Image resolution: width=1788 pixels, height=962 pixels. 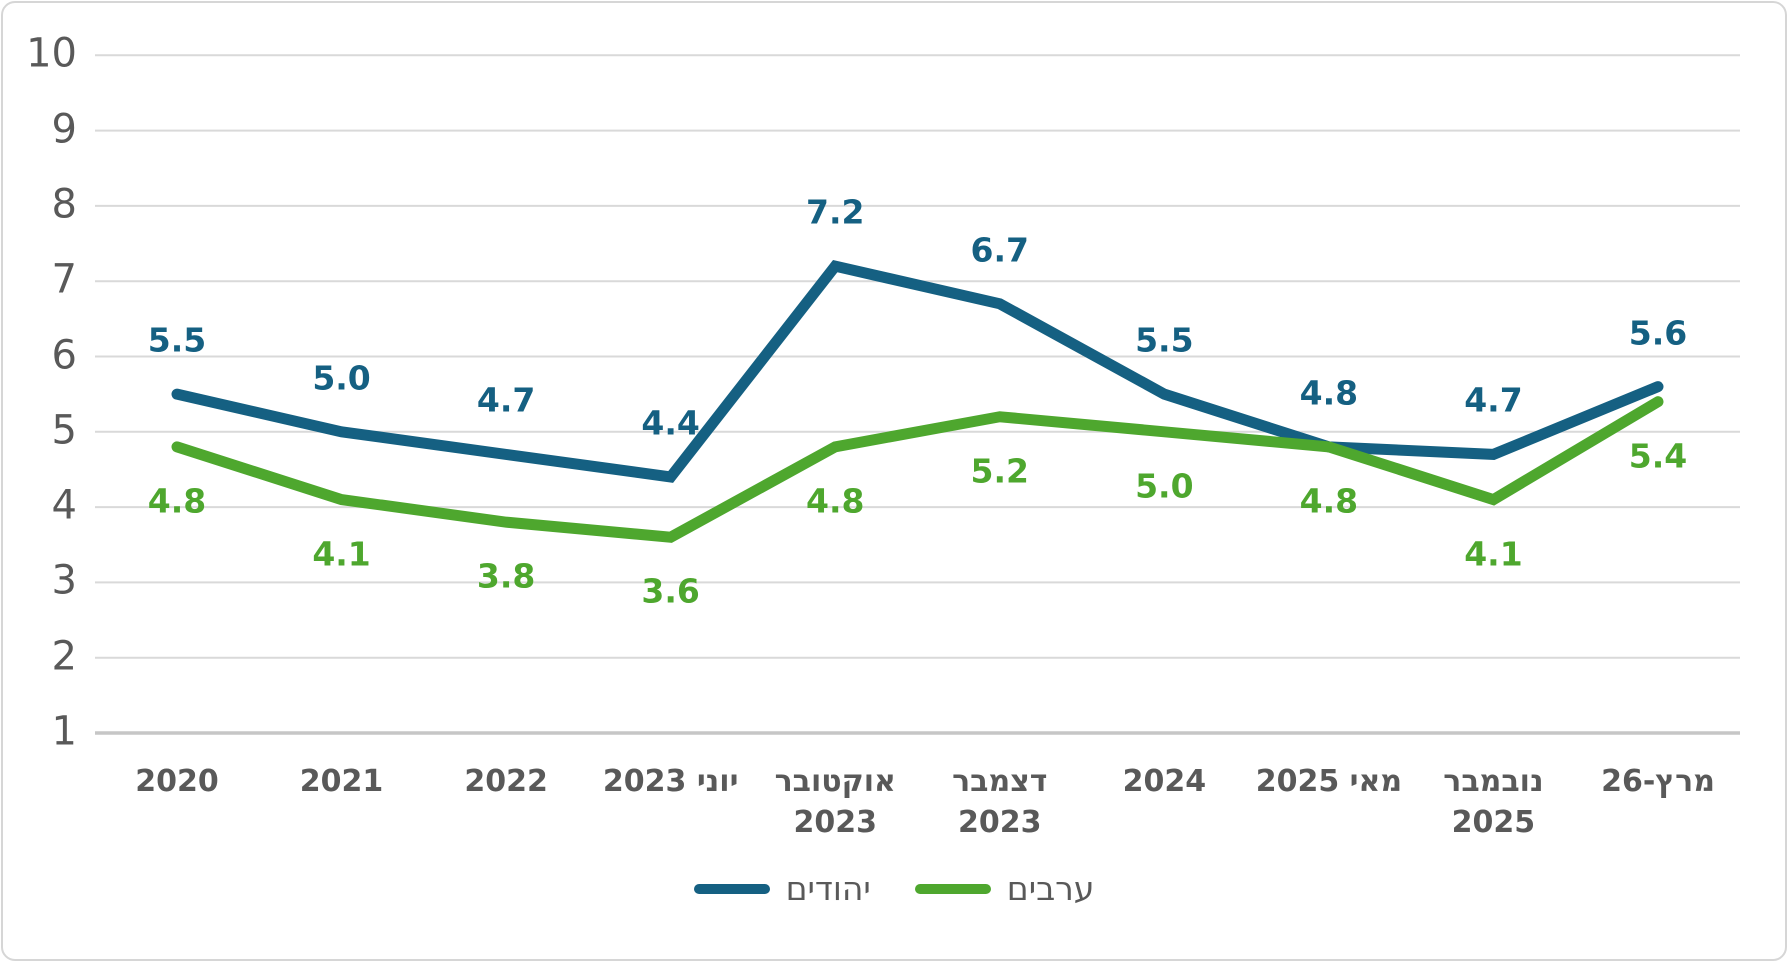 I want to click on data-label: 5.2, so click(x=999, y=471).